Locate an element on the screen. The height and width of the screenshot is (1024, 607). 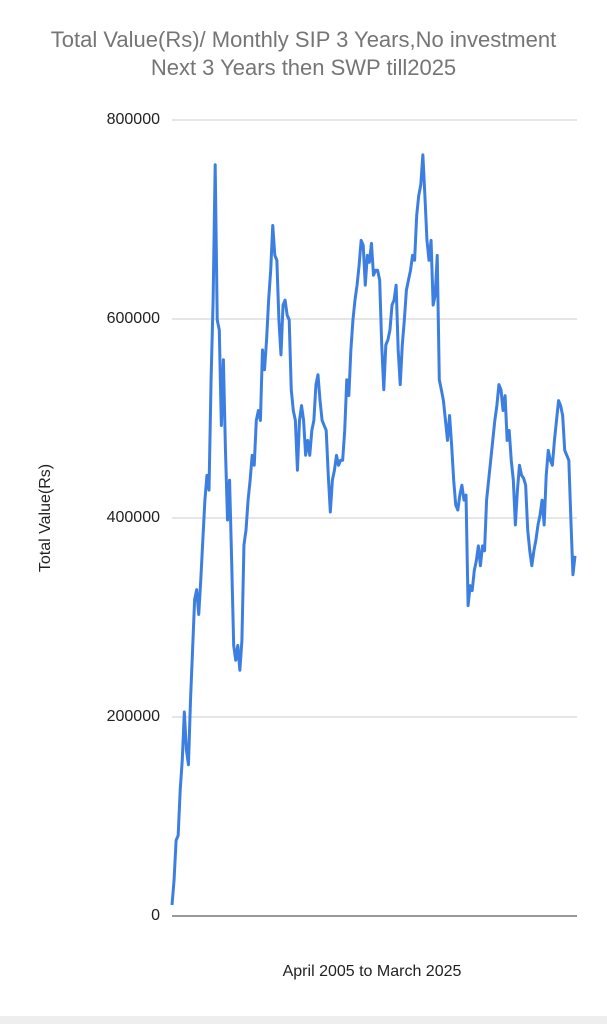
x-axis-label: April 2005 to March 2025 is located at coordinates (372, 971).